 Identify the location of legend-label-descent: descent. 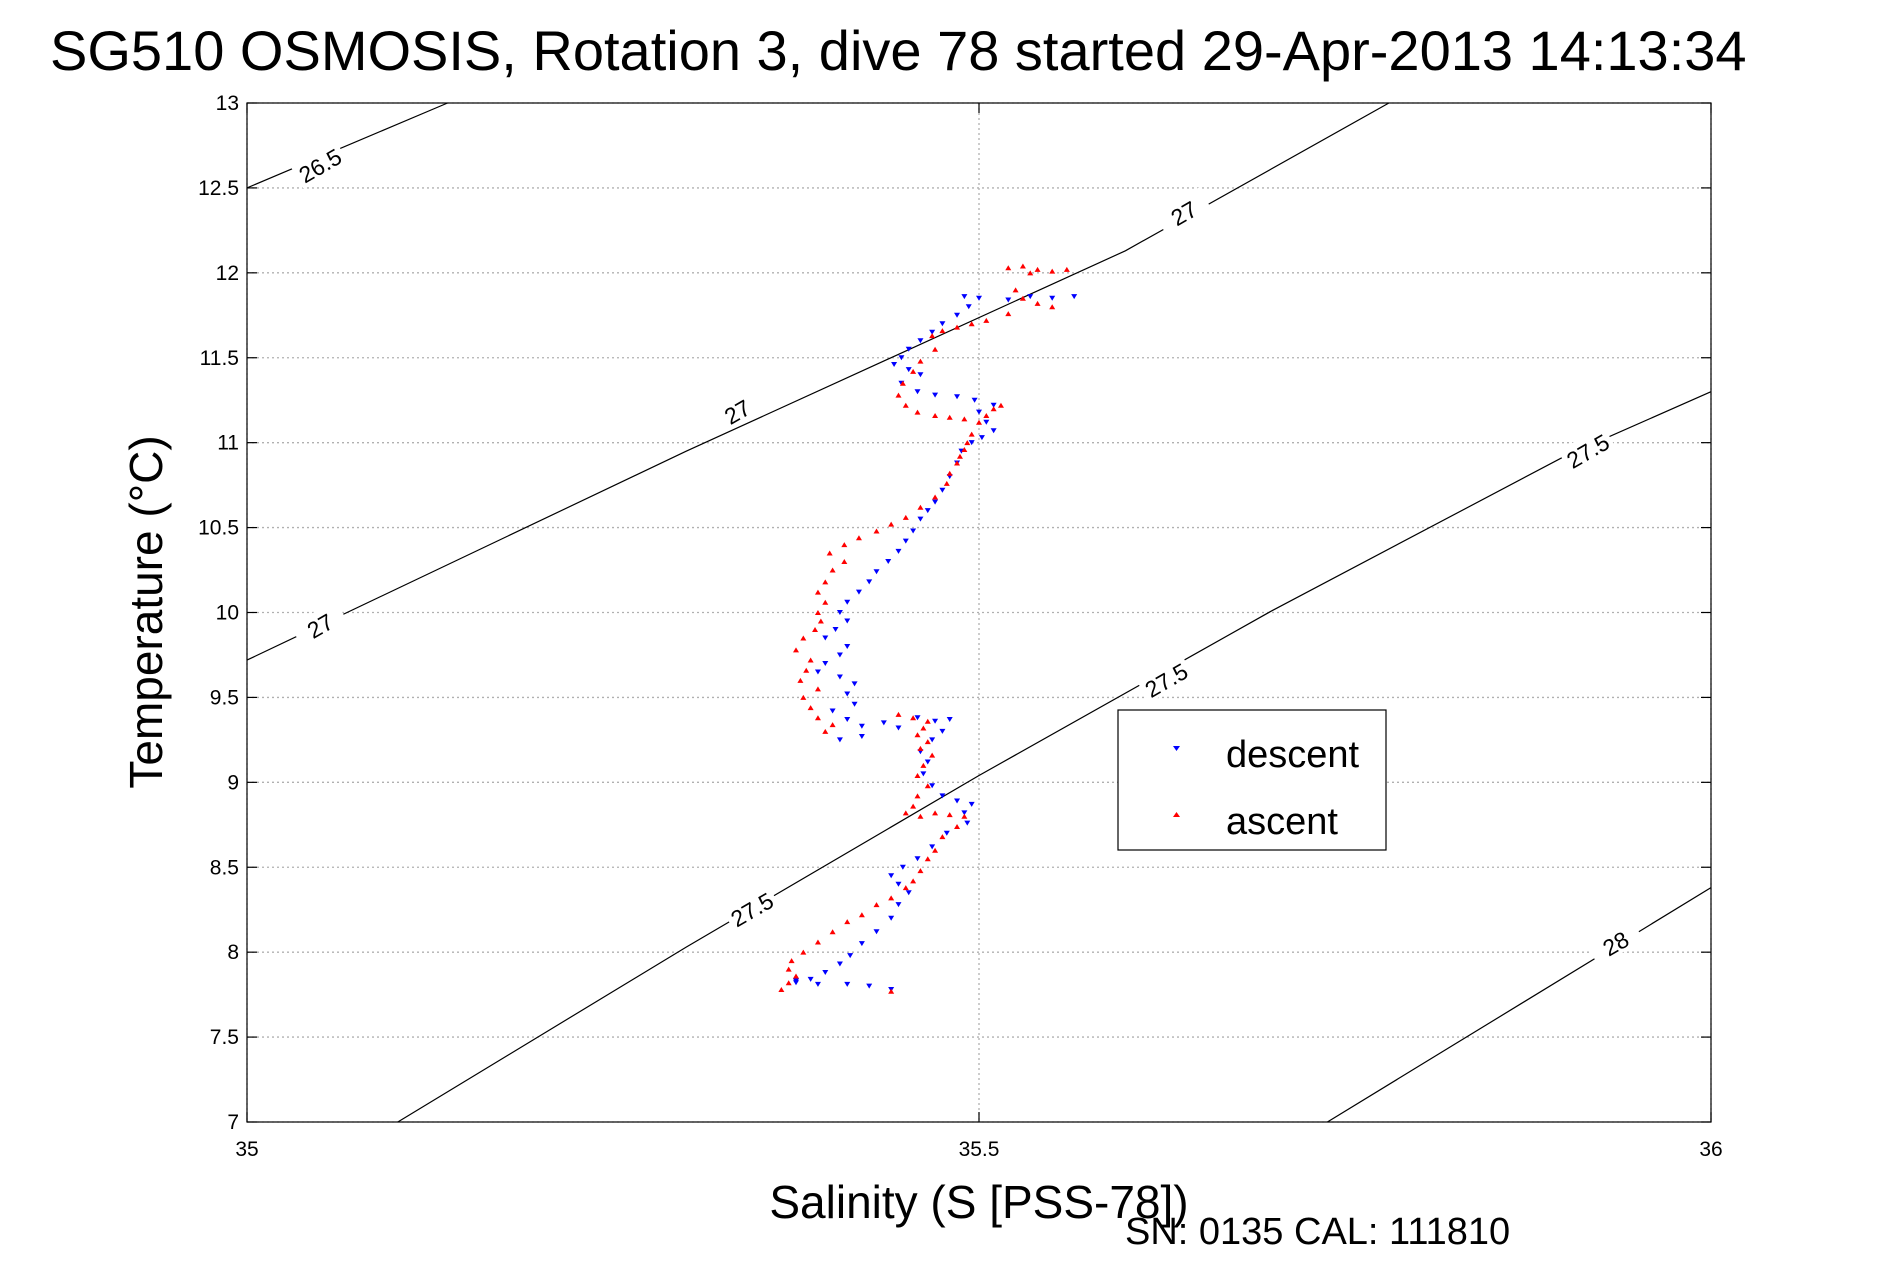
(1293, 755).